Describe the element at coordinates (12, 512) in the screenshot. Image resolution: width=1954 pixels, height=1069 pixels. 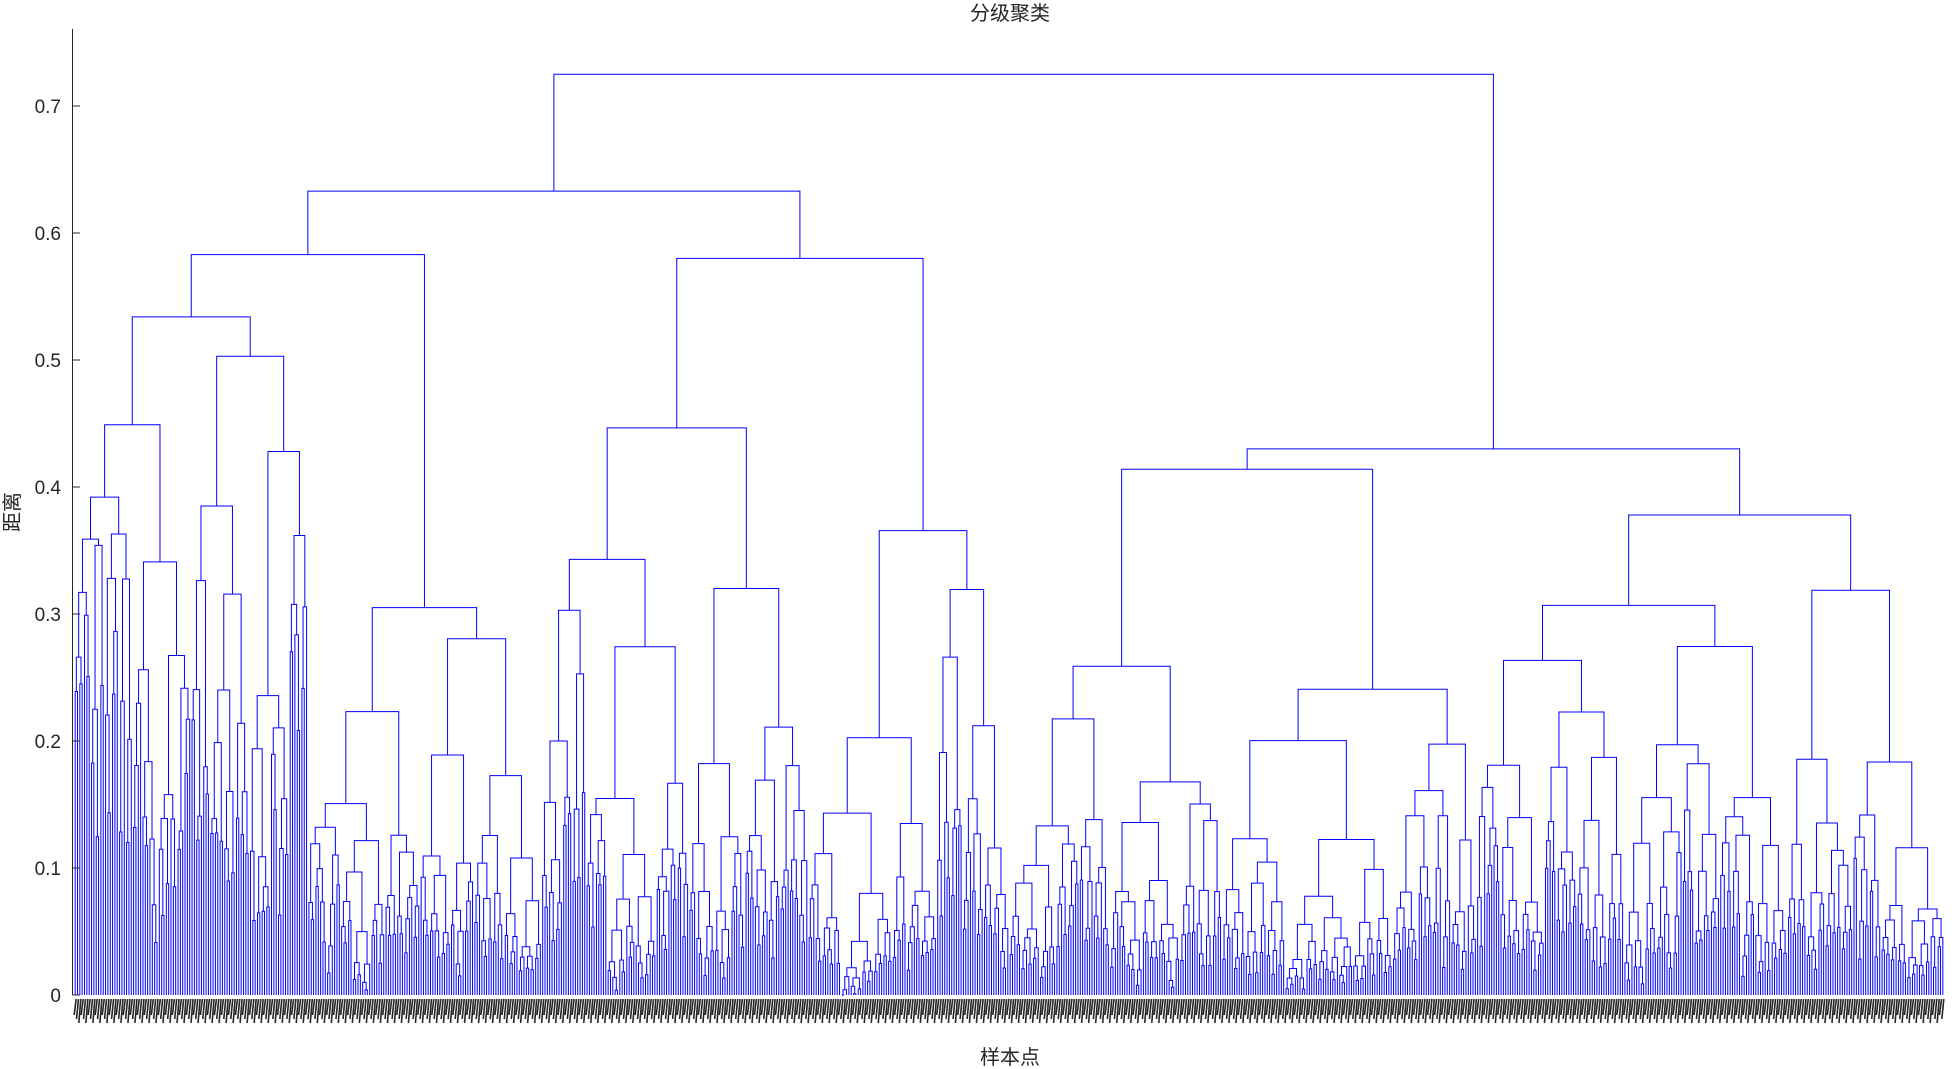
I see `y-axis-label: 距离` at that location.